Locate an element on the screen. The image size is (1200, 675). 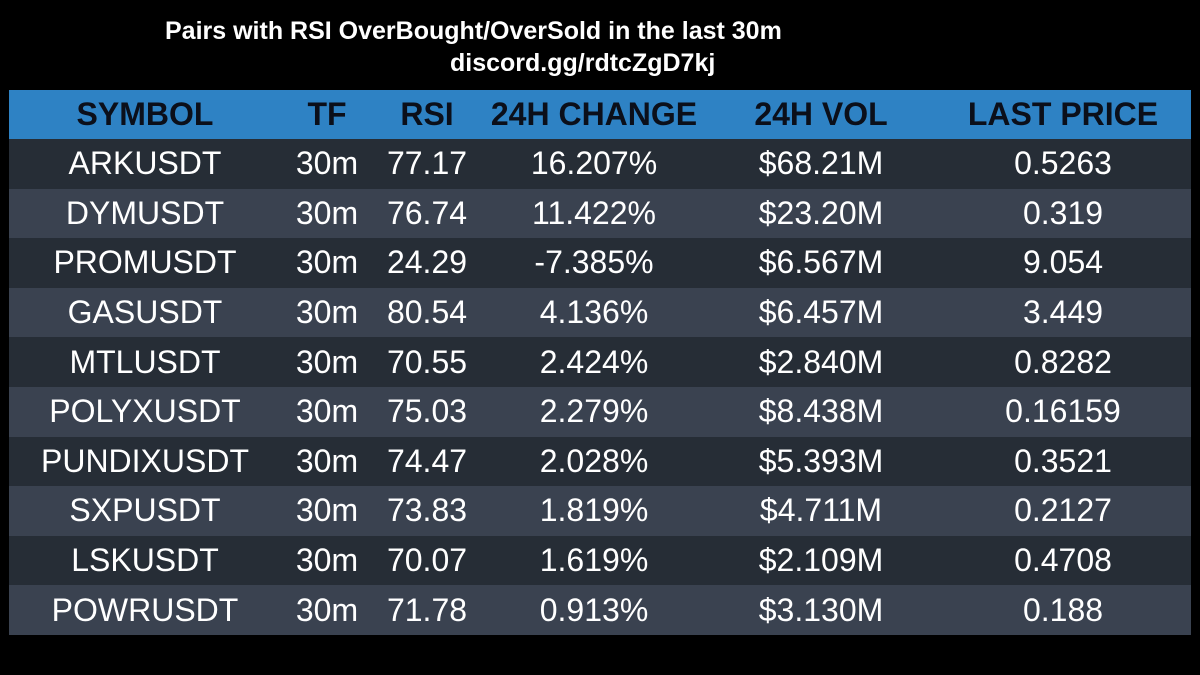
symbol-cell: PROMUSDT is located at coordinates (145, 263).